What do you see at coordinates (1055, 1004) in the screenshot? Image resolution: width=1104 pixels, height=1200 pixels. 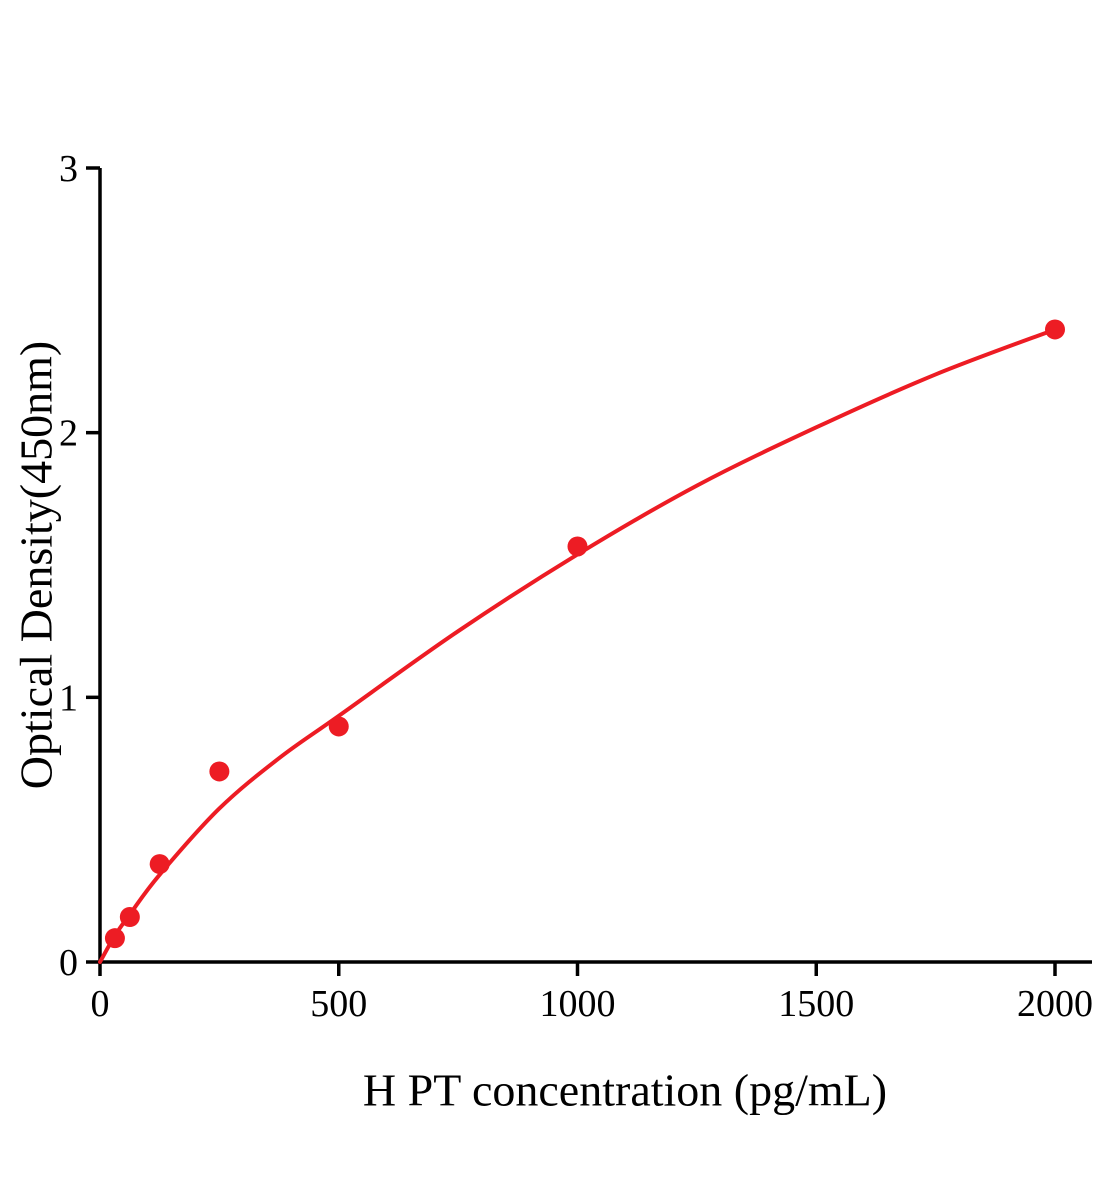 I see `x-tick-label: 2000` at bounding box center [1055, 1004].